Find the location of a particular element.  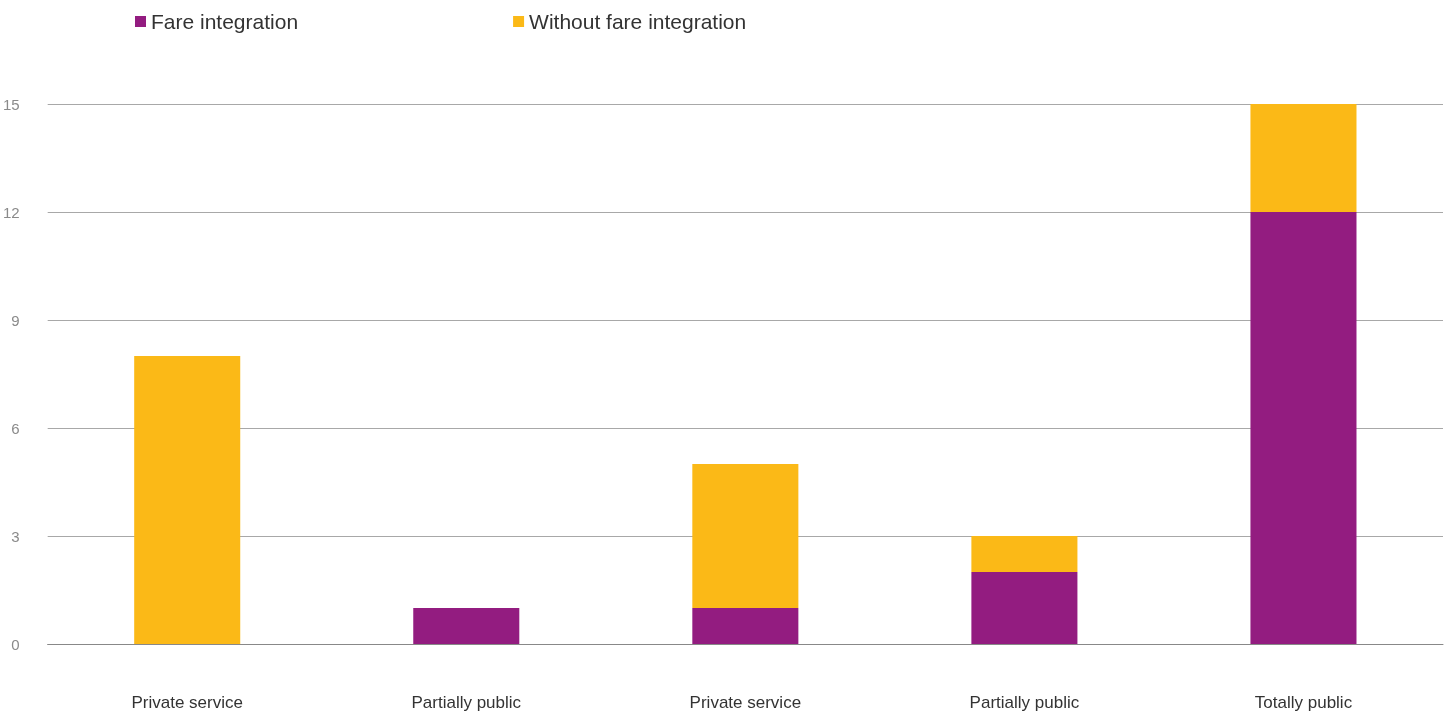

y-tick-label: 6 is located at coordinates (15, 428).